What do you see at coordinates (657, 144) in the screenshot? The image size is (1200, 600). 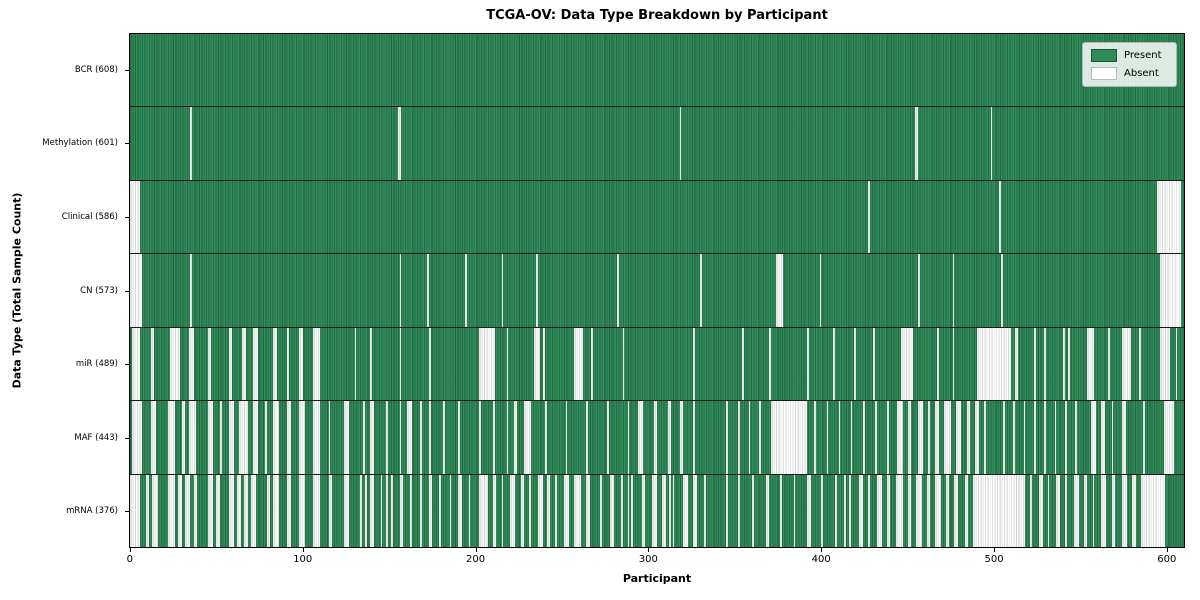 I see `row-methylation` at bounding box center [657, 144].